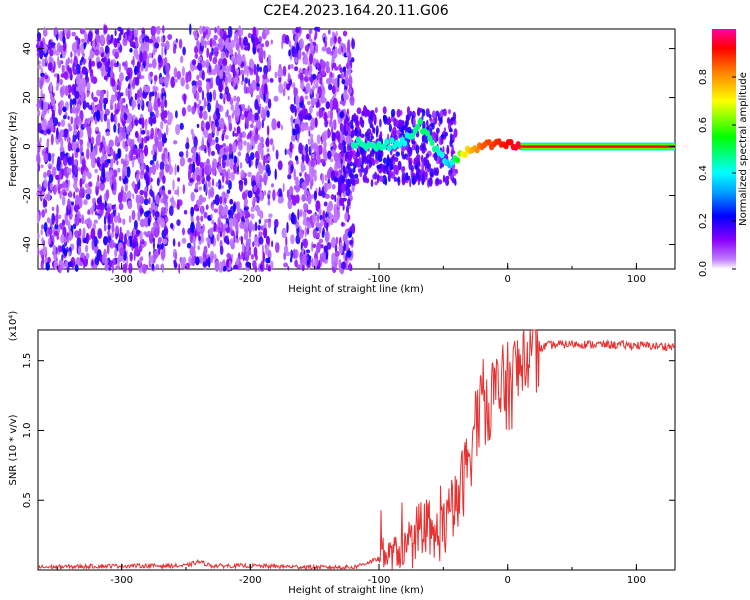 This screenshot has width=750, height=600. Describe the element at coordinates (412, 136) in the screenshot. I see `signal-point` at that location.